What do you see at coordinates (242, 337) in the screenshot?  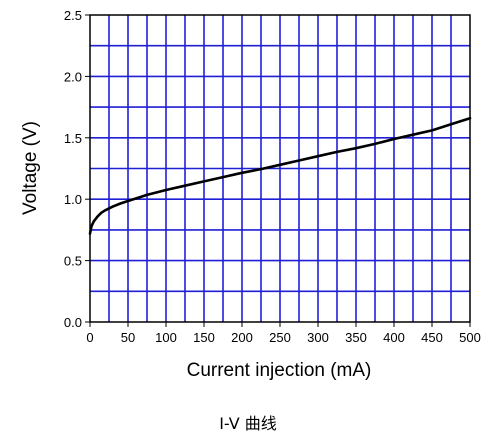 I see `x-tick-label: 200` at bounding box center [242, 337].